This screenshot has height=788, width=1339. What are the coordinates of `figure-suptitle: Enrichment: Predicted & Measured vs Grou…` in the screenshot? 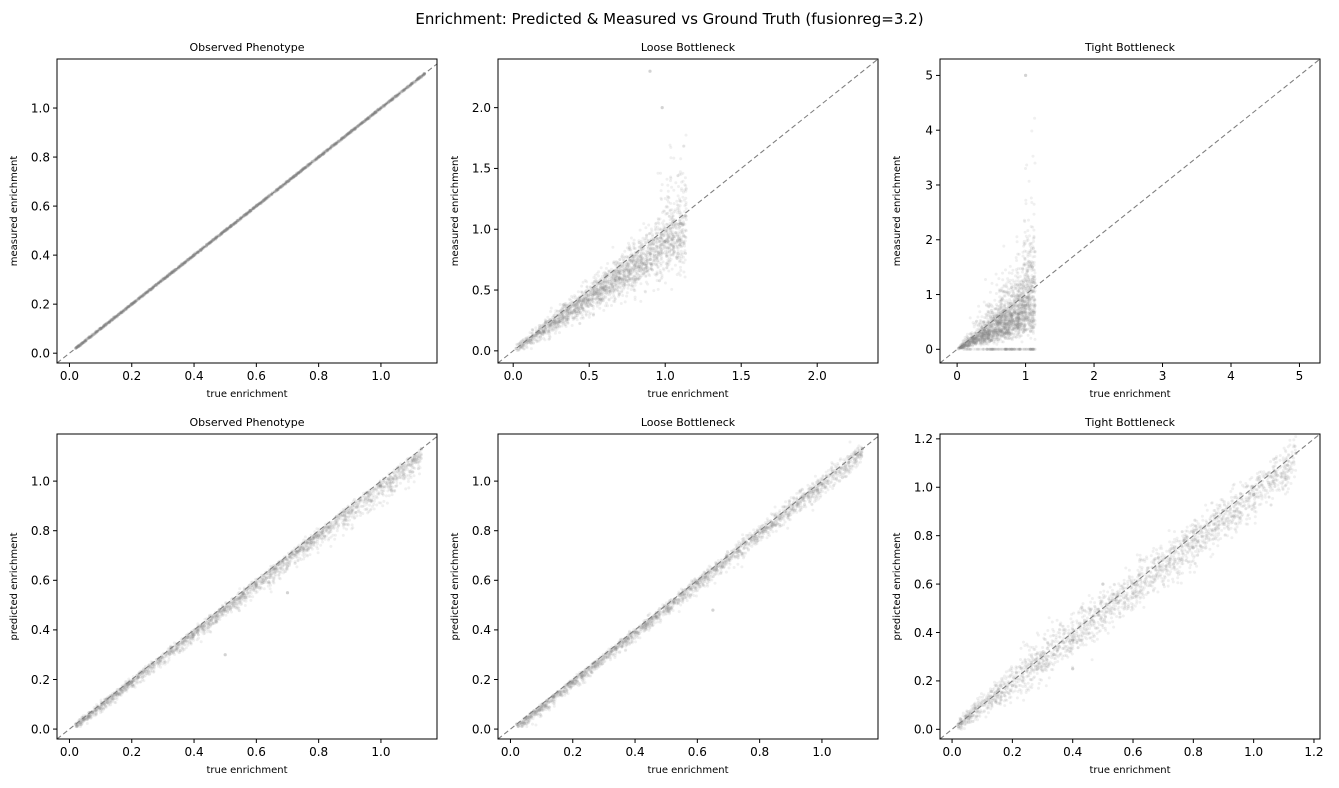 It's located at (669, 19).